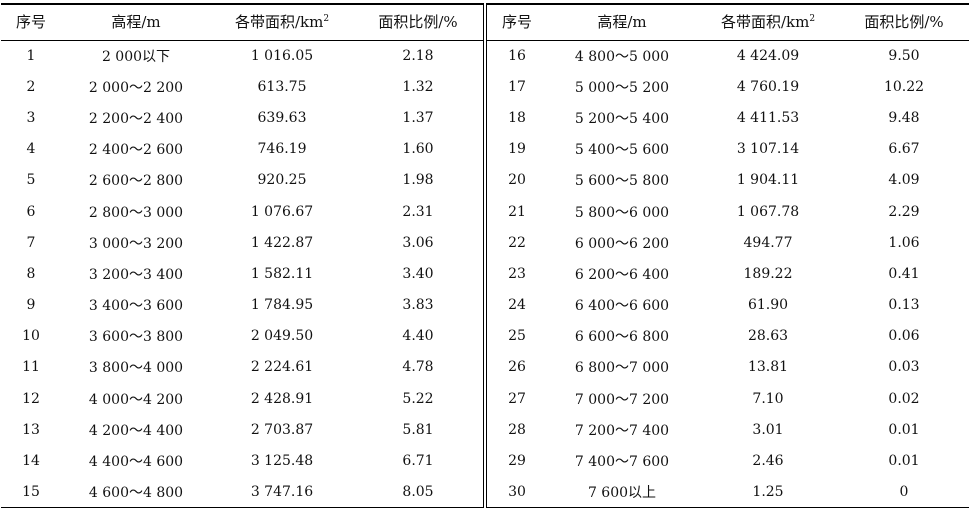  I want to click on cell-ratio: 4.78, so click(418, 367).